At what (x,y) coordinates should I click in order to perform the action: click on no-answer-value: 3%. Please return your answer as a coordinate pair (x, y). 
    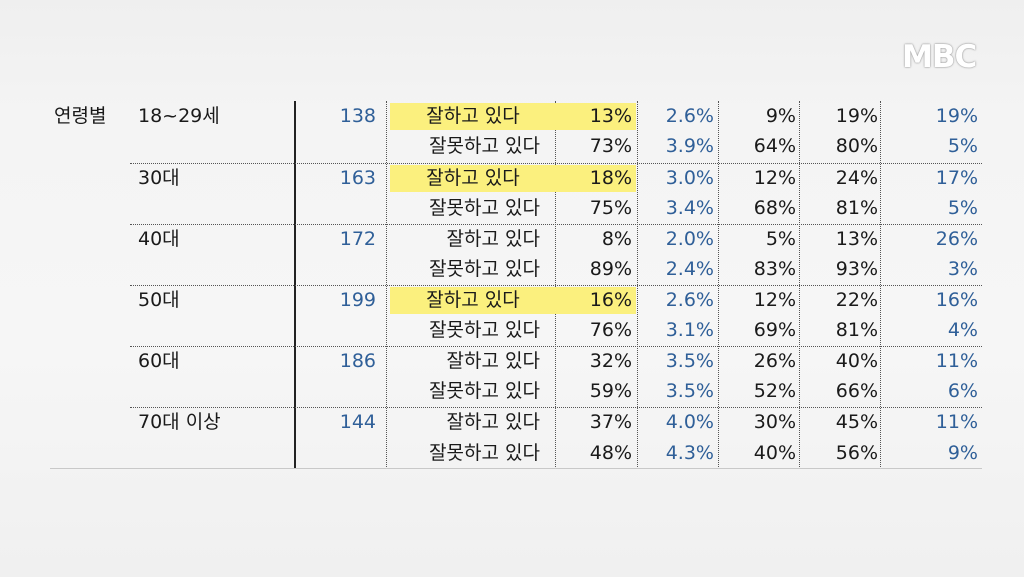
    Looking at the image, I should click on (962, 269).